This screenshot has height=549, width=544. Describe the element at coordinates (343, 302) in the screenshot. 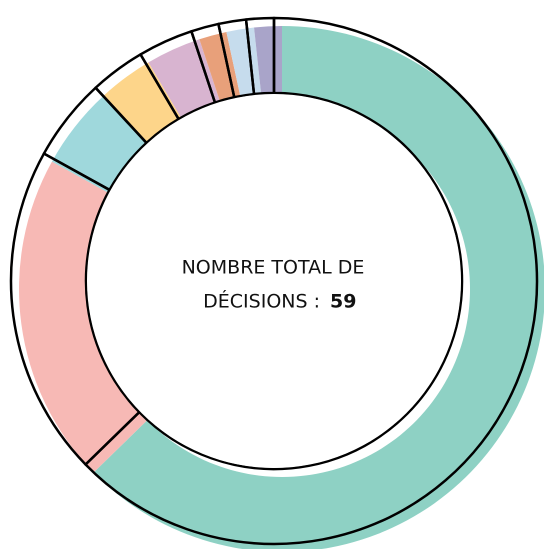

I see `total: 59` at that location.